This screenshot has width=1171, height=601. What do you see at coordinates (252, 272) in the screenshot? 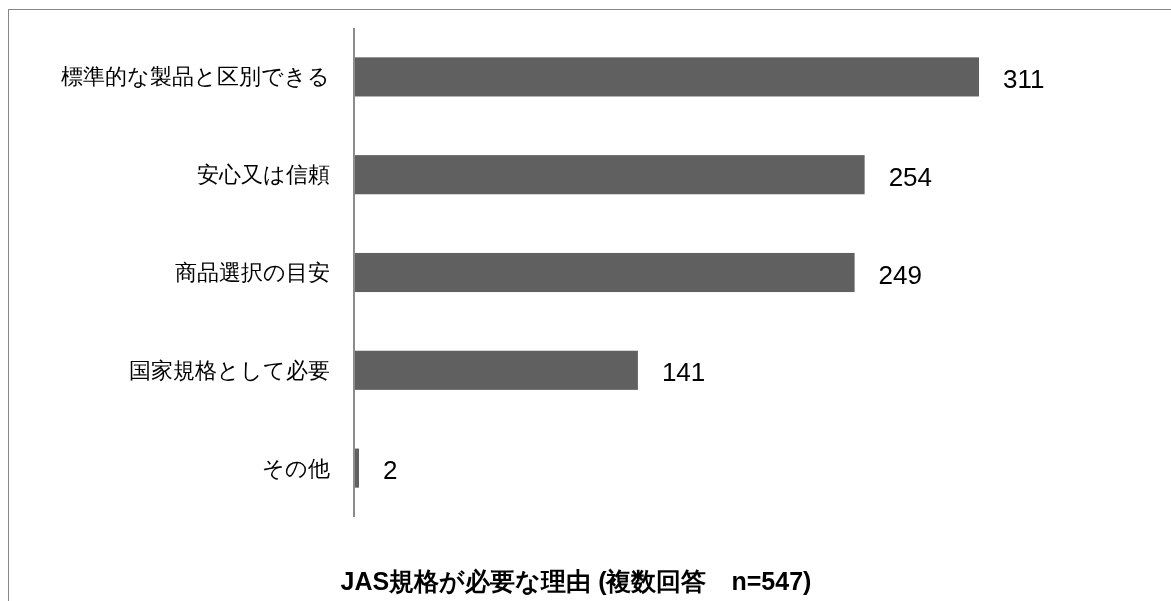
I see `y-tick-label: 商品選択の目安` at bounding box center [252, 272].